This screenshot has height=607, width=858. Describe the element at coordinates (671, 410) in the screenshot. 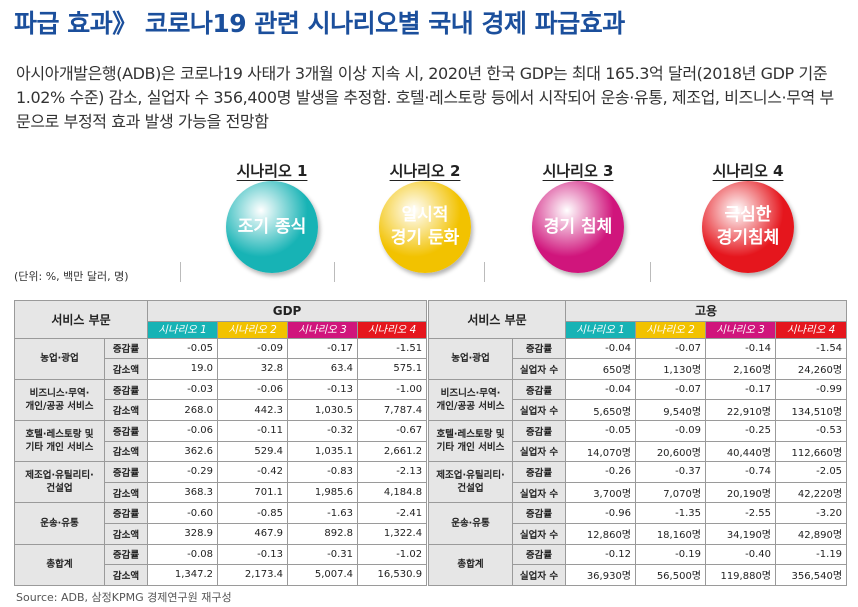

I see `value-cell: 9,540명` at that location.